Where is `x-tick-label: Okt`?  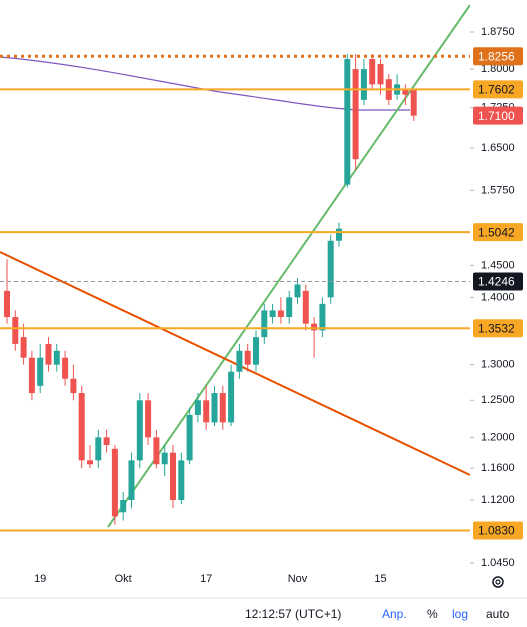 x-tick-label: Okt is located at coordinates (123, 579).